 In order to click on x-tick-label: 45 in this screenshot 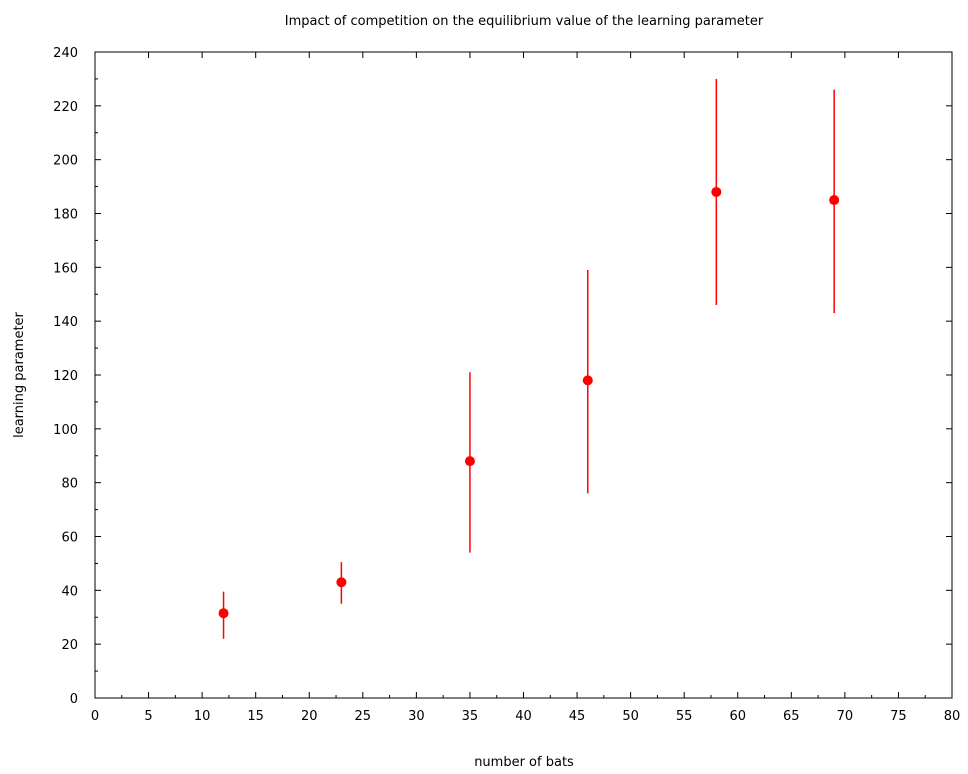, I will do `click(577, 716)`.